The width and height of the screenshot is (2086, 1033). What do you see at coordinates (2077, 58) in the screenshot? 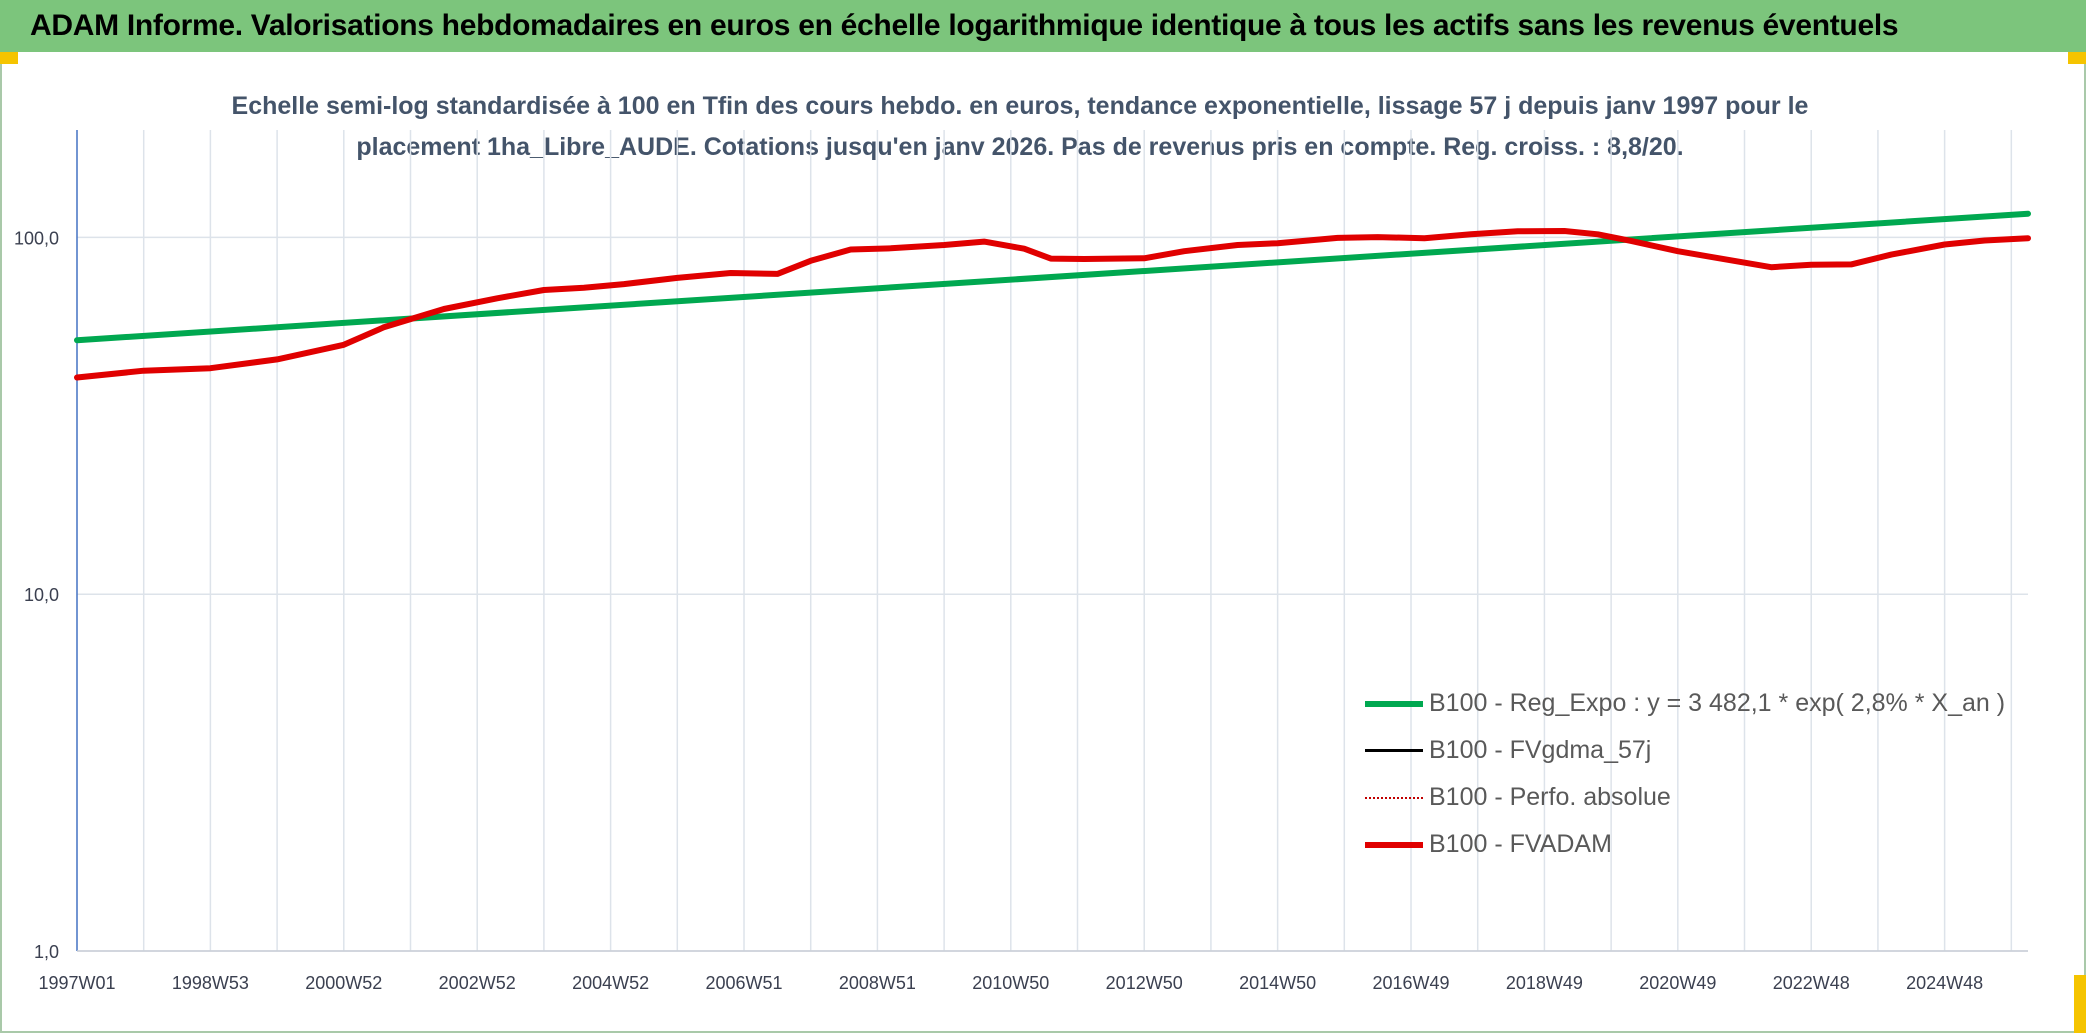
I see `corner-marker-right` at bounding box center [2077, 58].